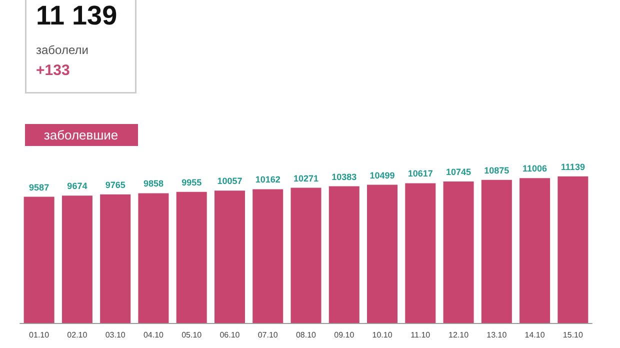 The width and height of the screenshot is (620, 348). I want to click on x-tick-label: 11.10, so click(420, 335).